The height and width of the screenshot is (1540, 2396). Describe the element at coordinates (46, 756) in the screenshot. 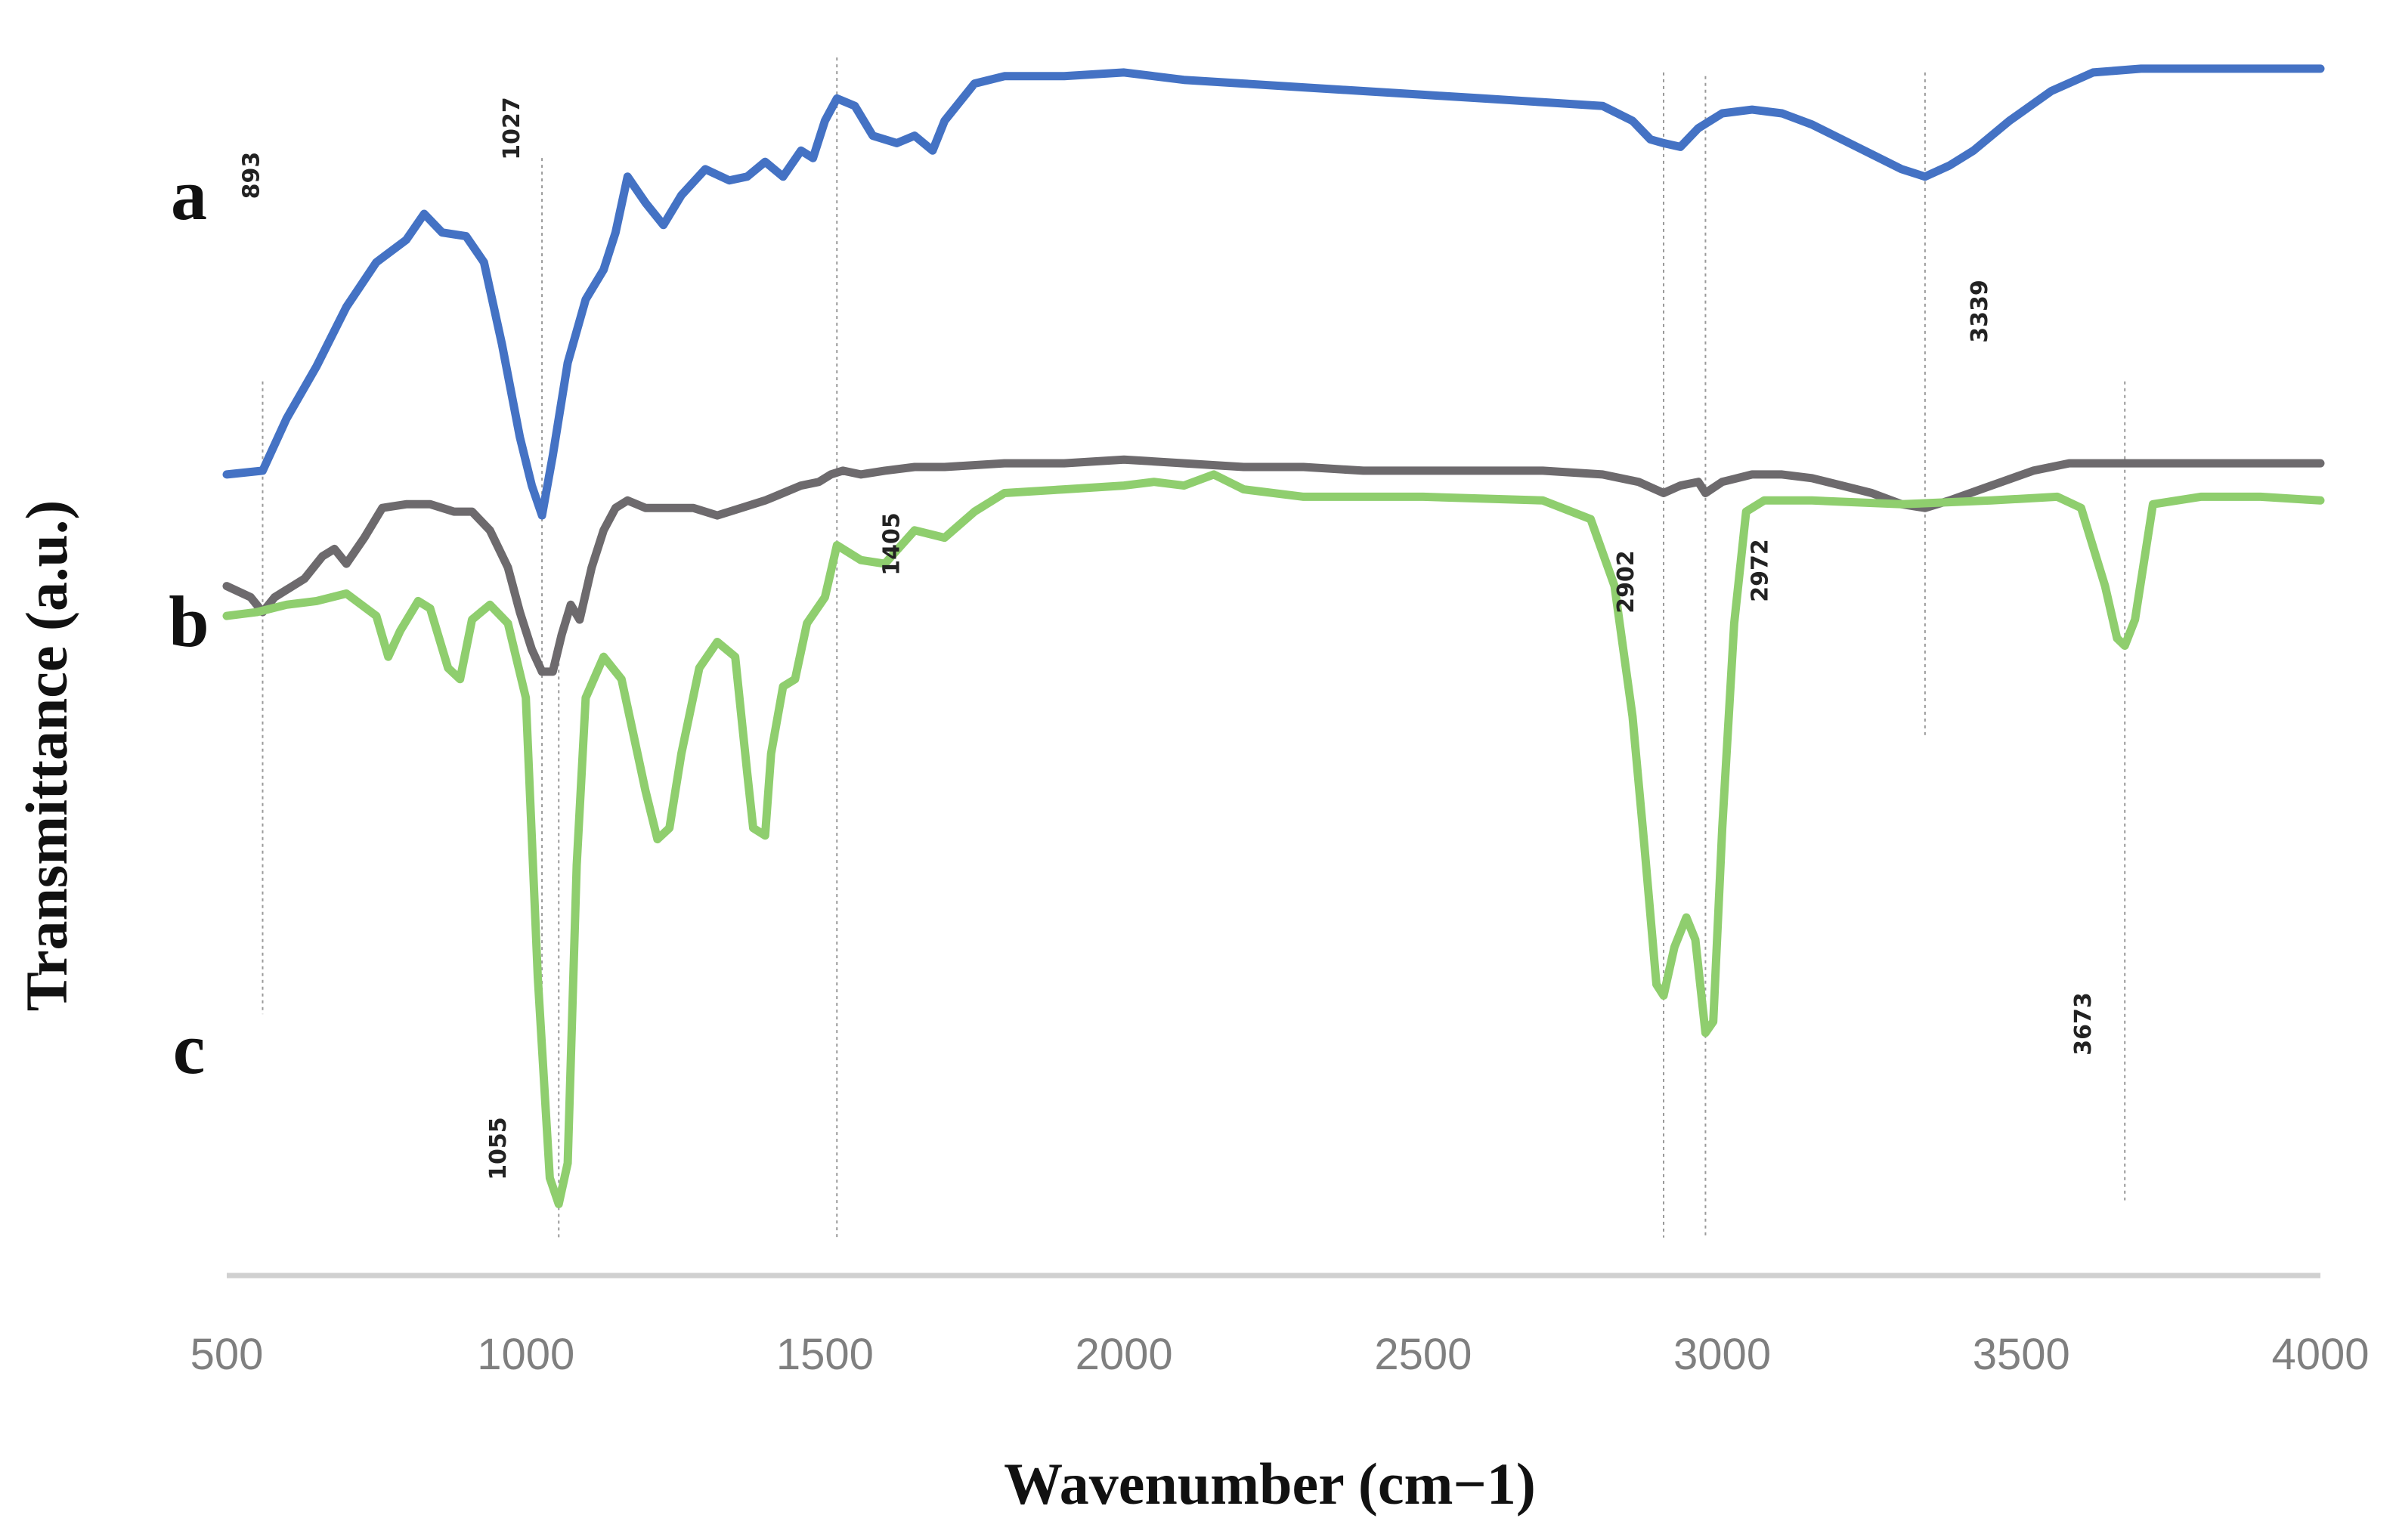

I see `y-axis-title: Transmittance (a.u.)` at that location.